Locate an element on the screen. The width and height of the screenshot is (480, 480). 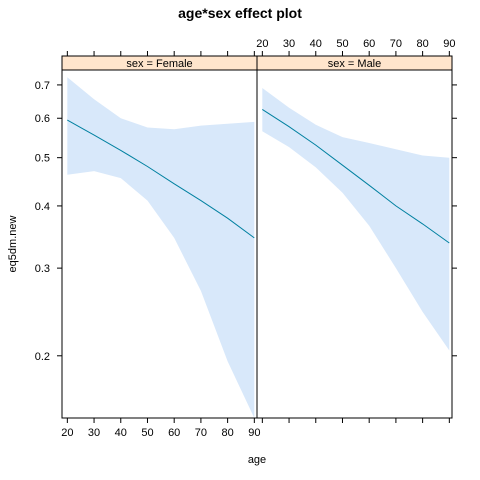
fit-line-female is located at coordinates (161, 179).